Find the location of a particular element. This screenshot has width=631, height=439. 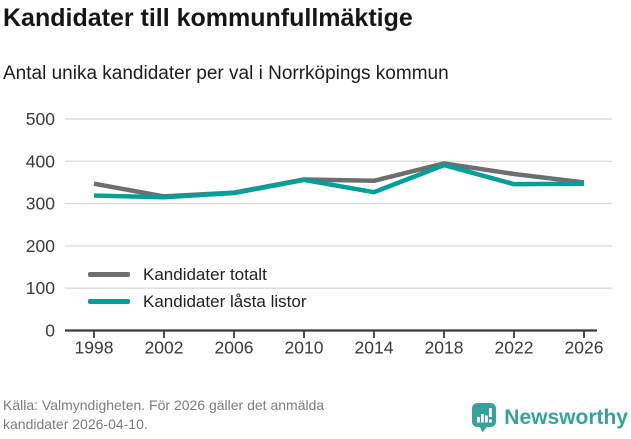

y-tick-label: 200 is located at coordinates (40, 246).